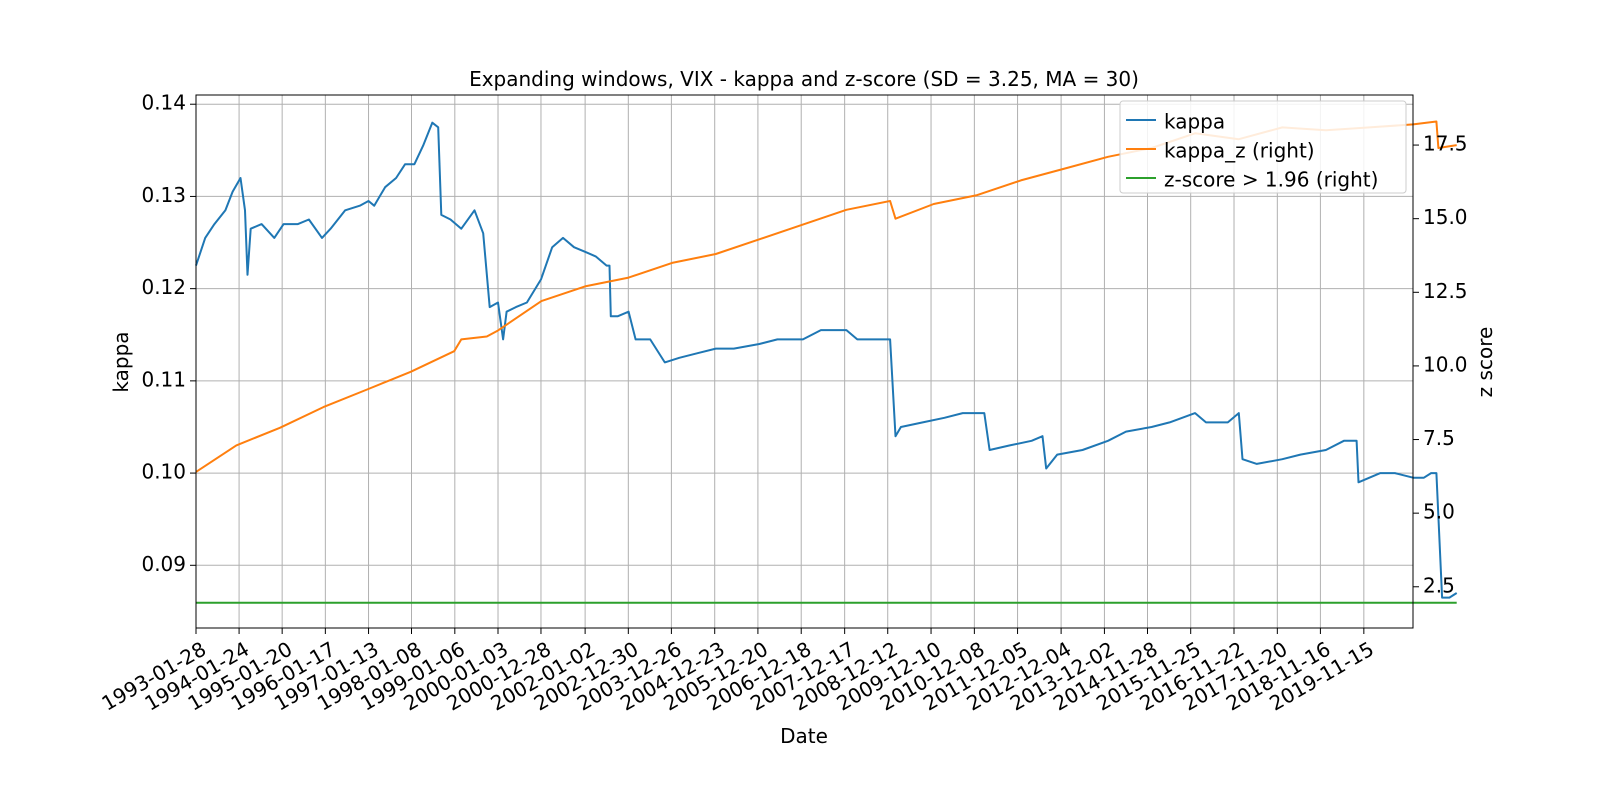  What do you see at coordinates (163, 195) in the screenshot?
I see `left-y-tick-label: 0.13` at bounding box center [163, 195].